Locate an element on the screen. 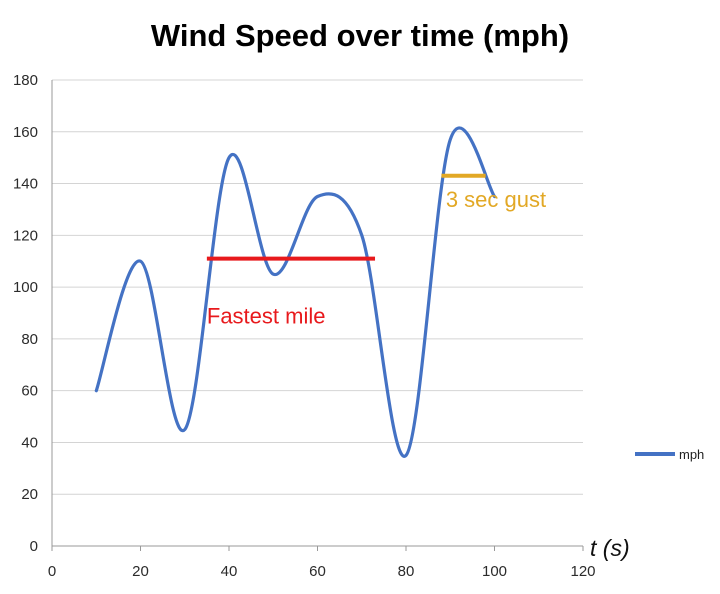  legend: mph is located at coordinates (669, 454).